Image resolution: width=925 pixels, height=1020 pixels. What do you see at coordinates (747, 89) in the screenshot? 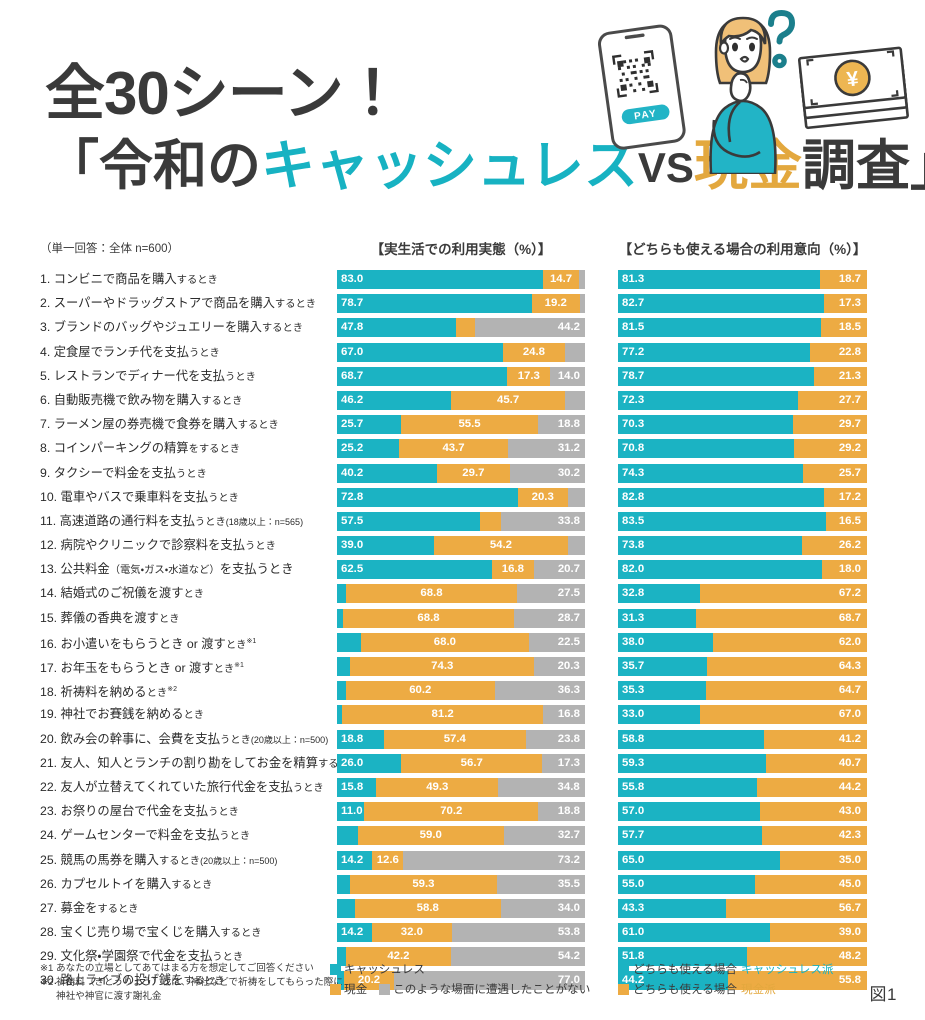
I see `header-illustration: PAY` at bounding box center [747, 89].